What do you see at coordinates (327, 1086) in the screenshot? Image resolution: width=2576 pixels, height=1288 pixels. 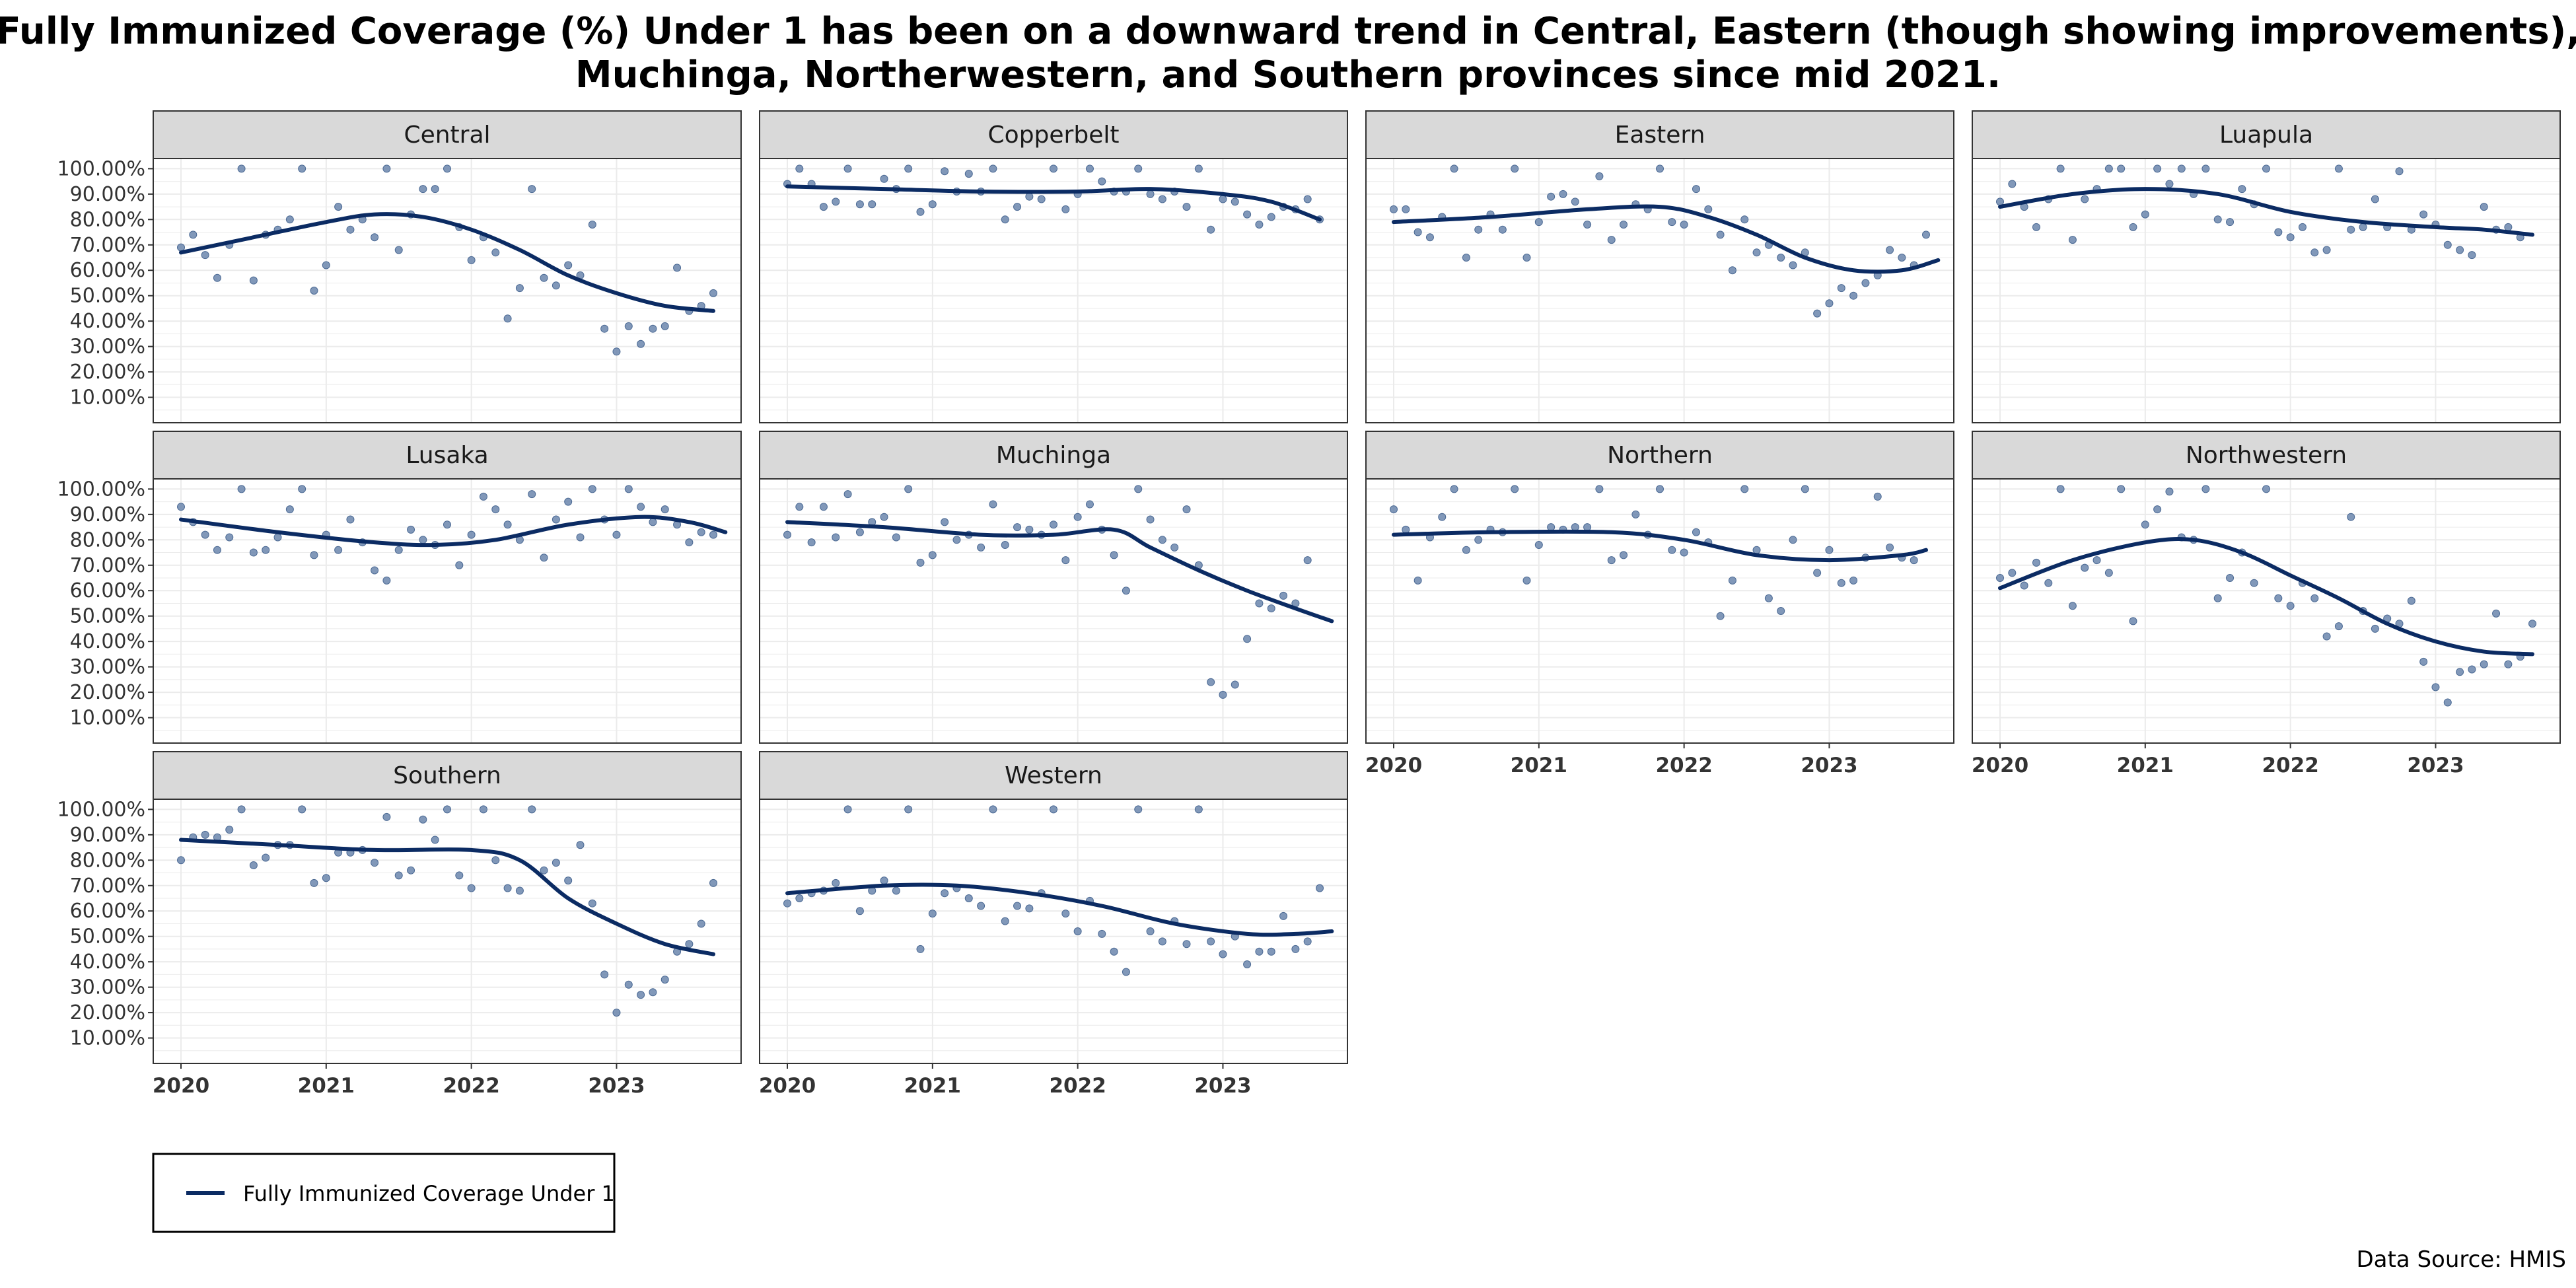 I see `x-tick-label: 2021` at bounding box center [327, 1086].